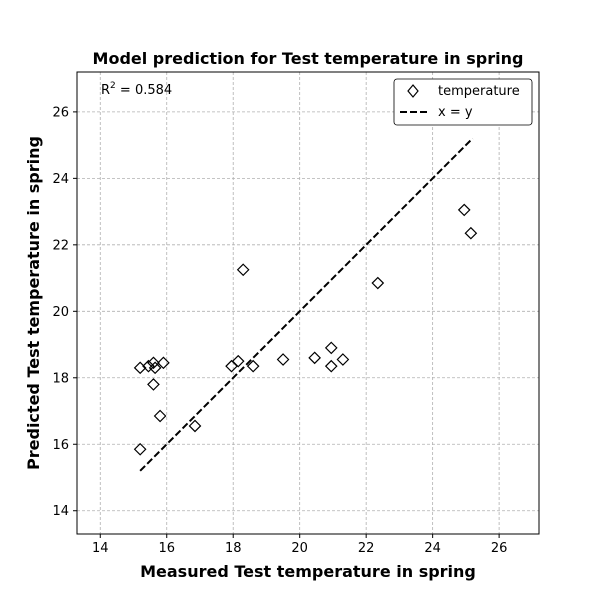 The width and height of the screenshot is (600, 600). I want to click on legend-box, so click(463, 102).